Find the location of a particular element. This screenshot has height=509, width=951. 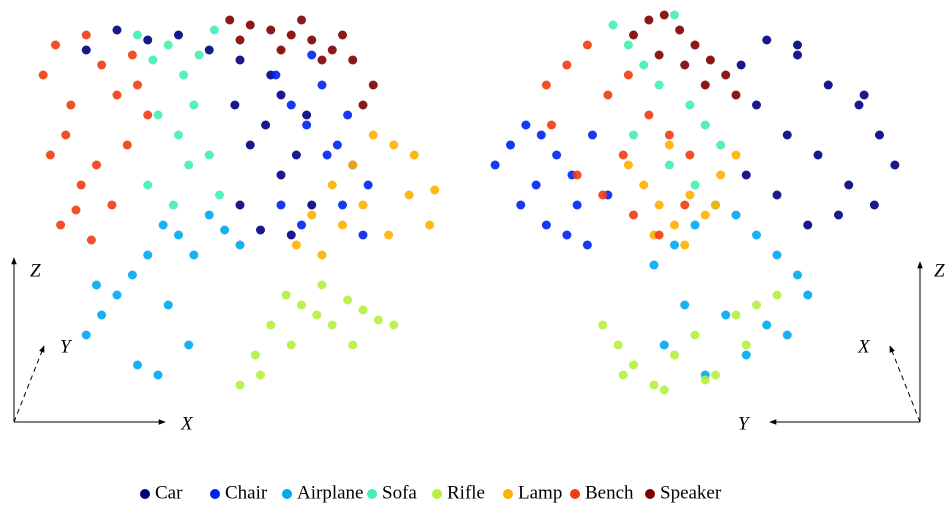

legend-label: Speaker is located at coordinates (691, 492).